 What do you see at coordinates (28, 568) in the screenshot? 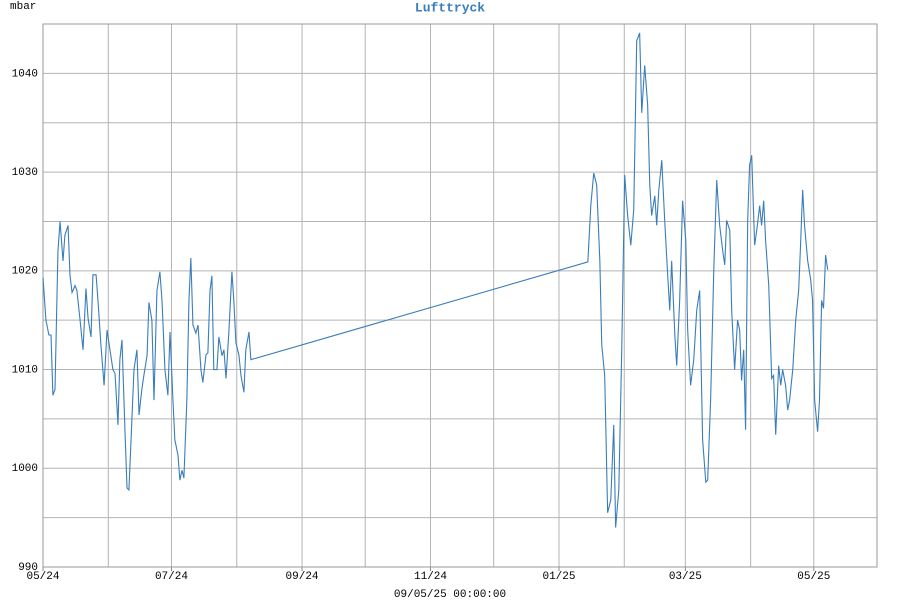
I see `y-tick-label: 990` at bounding box center [28, 568].